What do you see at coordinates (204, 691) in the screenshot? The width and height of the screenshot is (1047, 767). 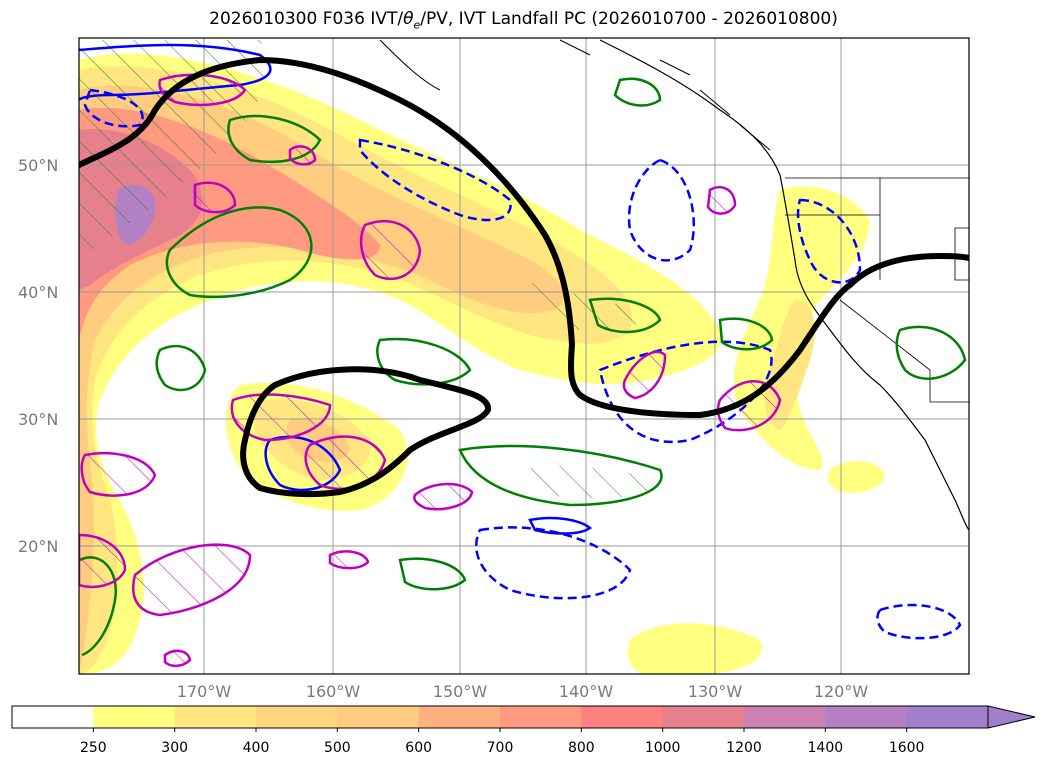 I see `lon-label-170: 170°W` at bounding box center [204, 691].